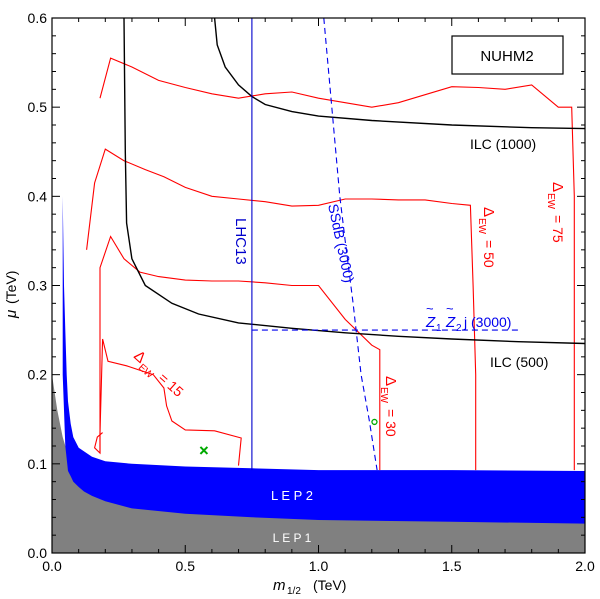  I want to click on y-tick-label: 0.5, so click(38, 107).